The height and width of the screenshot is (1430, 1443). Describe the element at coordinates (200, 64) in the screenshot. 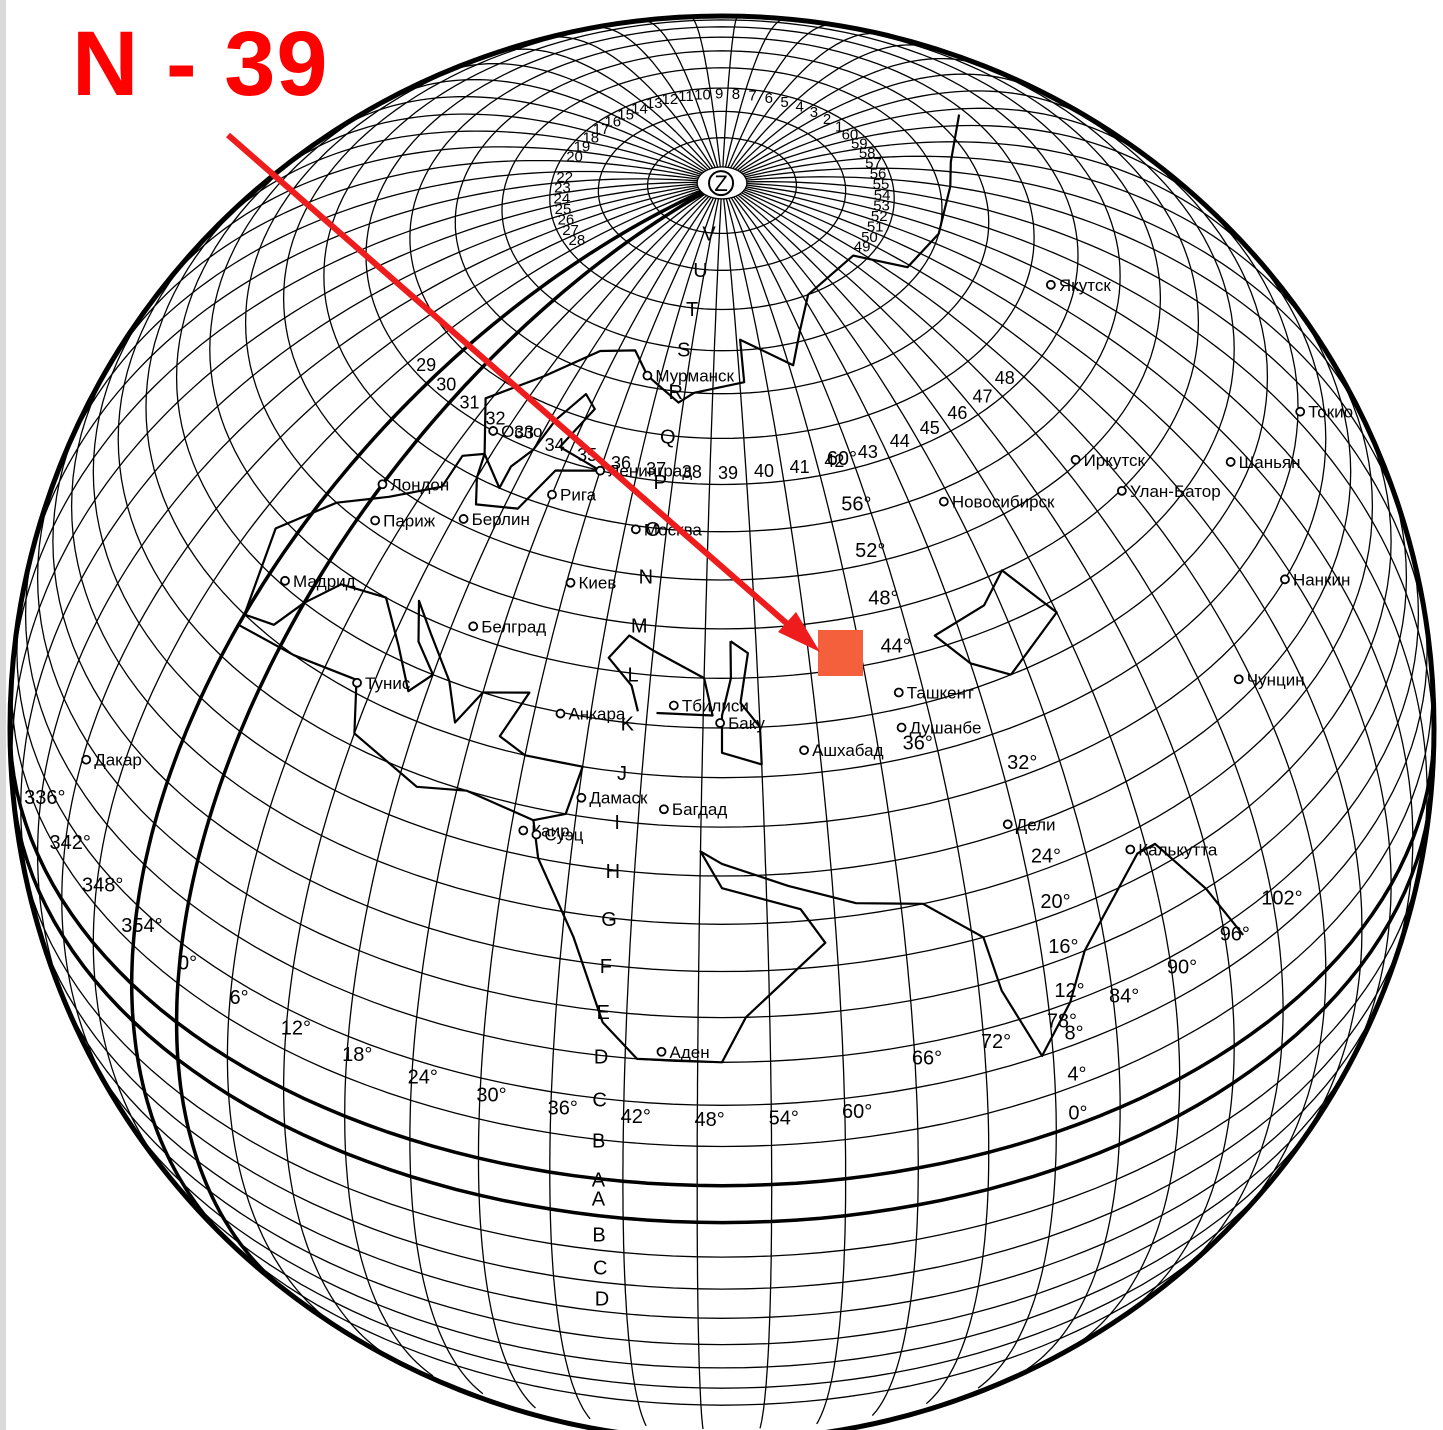

I see `sheet-title: N - 39` at that location.